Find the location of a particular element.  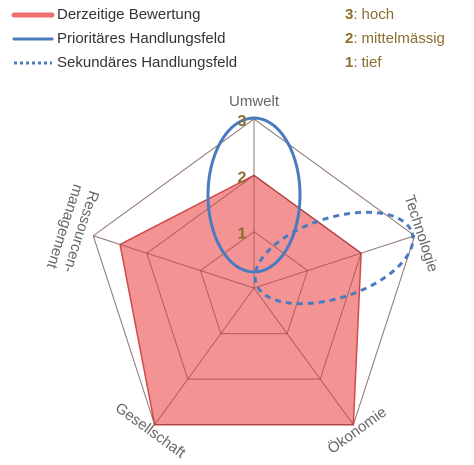

r-tick-label: 3 is located at coordinates (242, 121).